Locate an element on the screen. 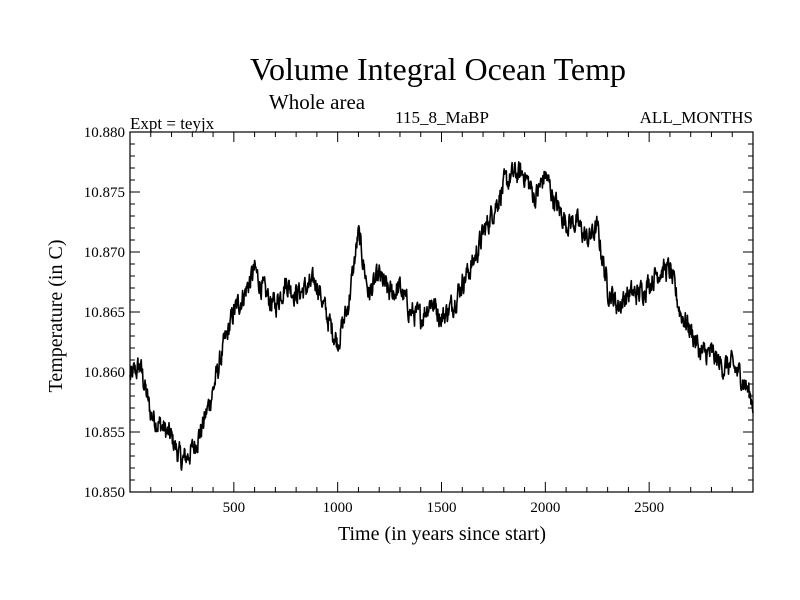 This screenshot has width=800, height=600. x-tick-label: 500 is located at coordinates (234, 508).